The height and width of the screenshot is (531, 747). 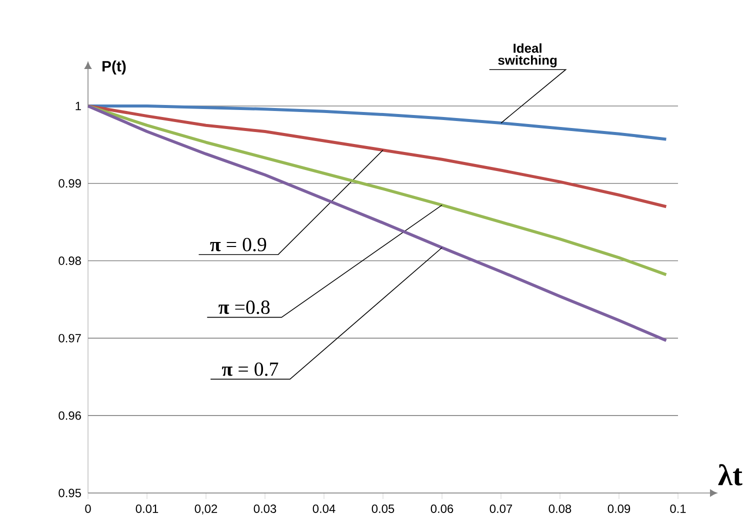 What do you see at coordinates (678, 508) in the screenshot?
I see `x-tick-label: 0.1` at bounding box center [678, 508].